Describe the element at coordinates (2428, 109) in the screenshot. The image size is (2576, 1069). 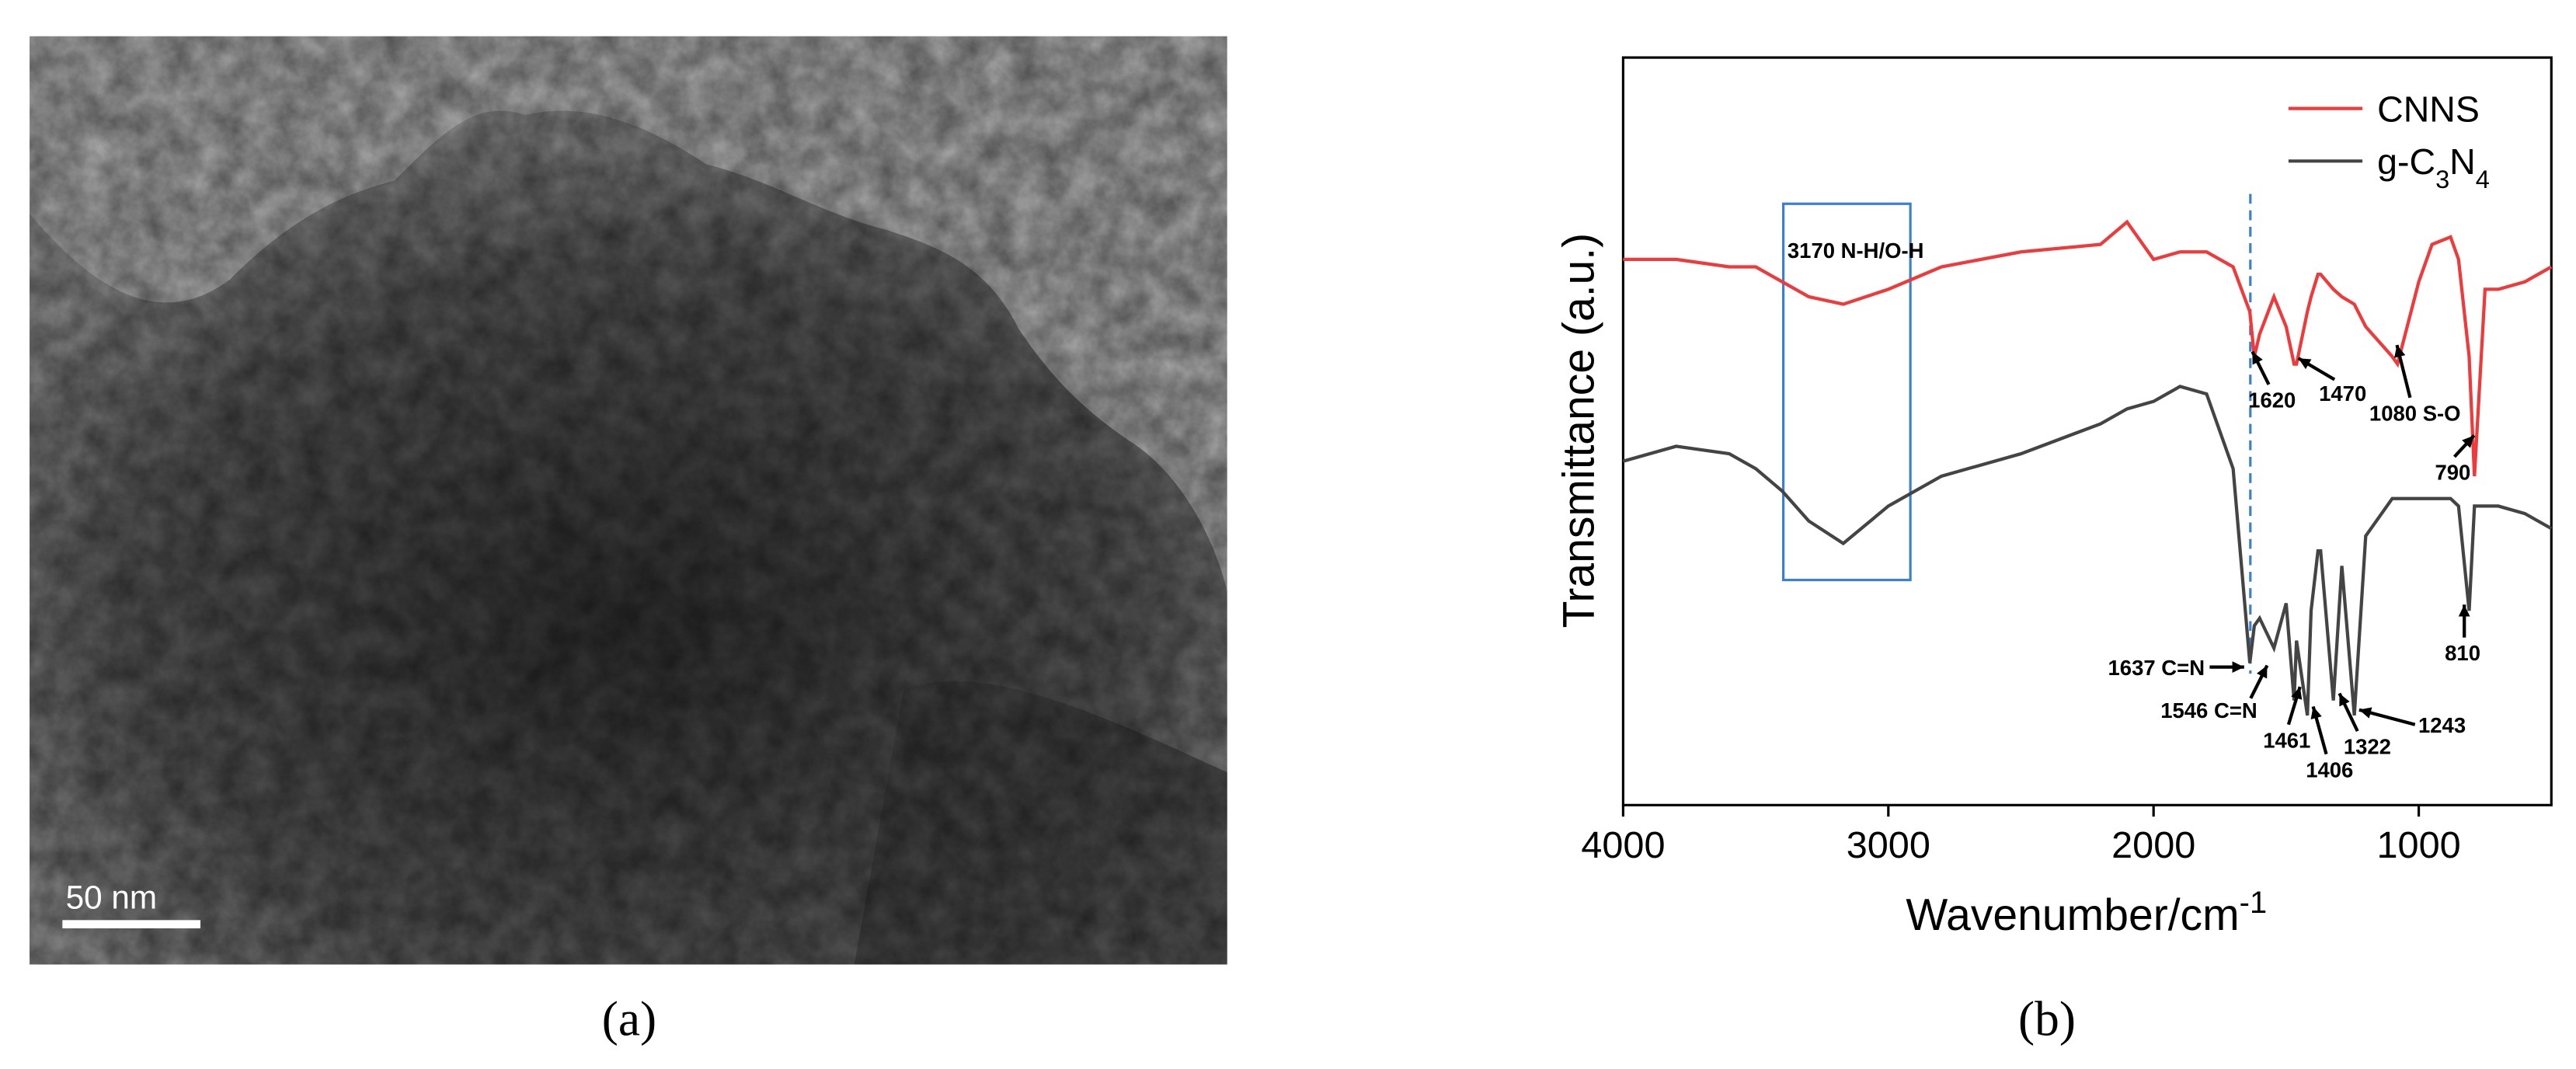
I see `legend-label: CNNS` at that location.